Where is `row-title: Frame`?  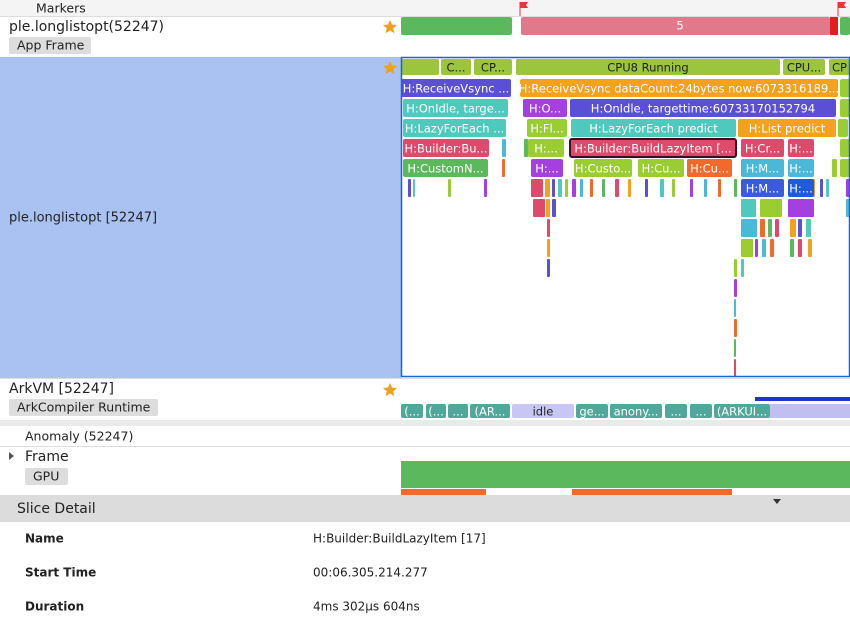 row-title: Frame is located at coordinates (47, 457).